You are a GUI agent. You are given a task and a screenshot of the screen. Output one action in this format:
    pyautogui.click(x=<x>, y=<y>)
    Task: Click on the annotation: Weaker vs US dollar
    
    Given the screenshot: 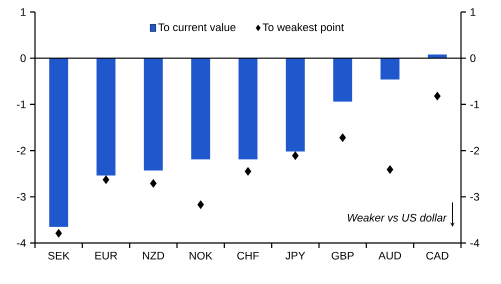 What is the action you would take?
    pyautogui.click(x=397, y=218)
    